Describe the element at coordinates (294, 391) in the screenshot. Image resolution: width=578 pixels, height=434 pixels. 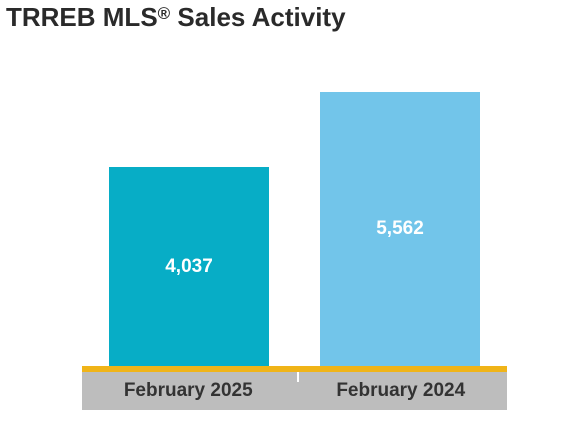
I see `category-label-band` at that location.